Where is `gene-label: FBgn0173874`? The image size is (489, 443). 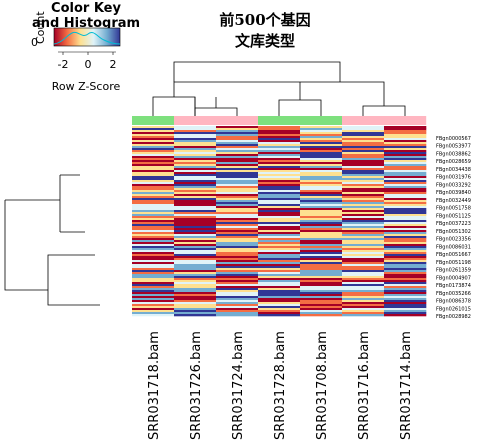 gene-label: FBgn0173874 is located at coordinates (453, 286).